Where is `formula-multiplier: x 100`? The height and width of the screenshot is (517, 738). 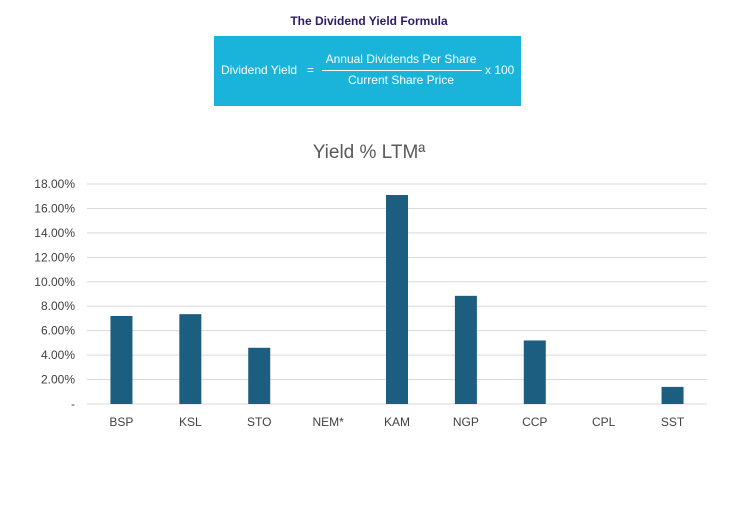
formula-multiplier: x 100 is located at coordinates (500, 70).